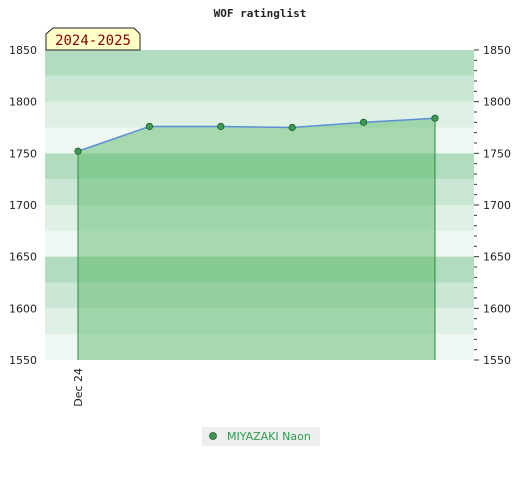 This screenshot has height=480, width=520. What do you see at coordinates (23, 102) in the screenshot?
I see `y-tick-label-left: 1800` at bounding box center [23, 102].